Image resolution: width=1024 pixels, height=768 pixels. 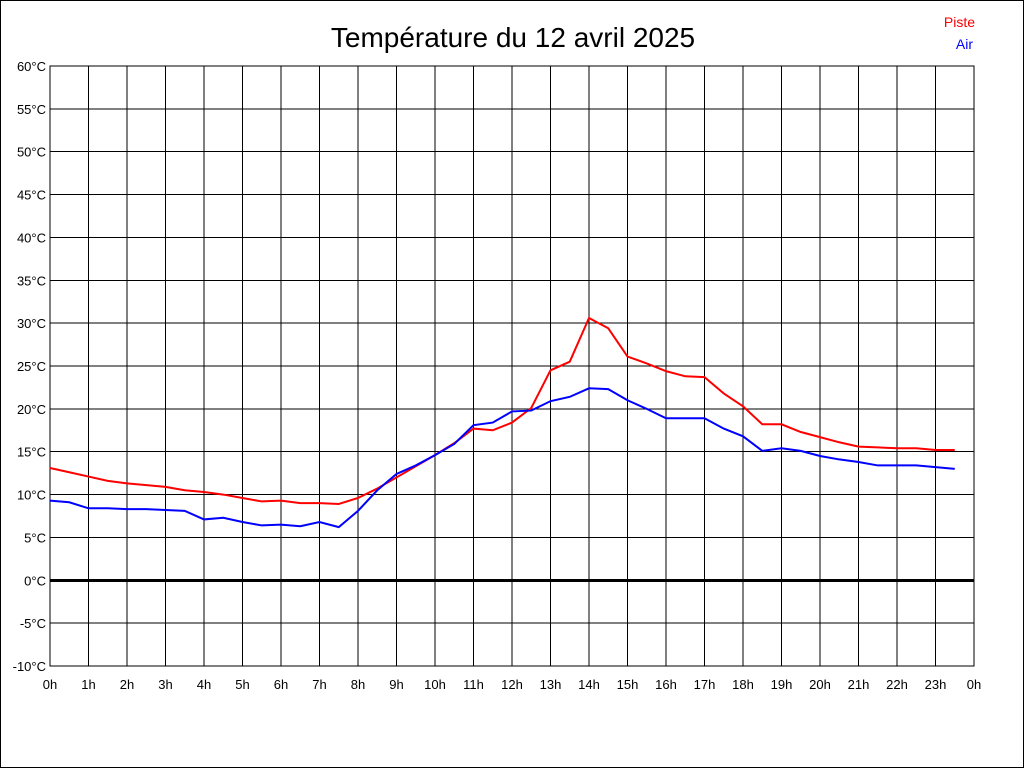 What do you see at coordinates (35, 537) in the screenshot?
I see `y-tick-label: 5°C` at bounding box center [35, 537].